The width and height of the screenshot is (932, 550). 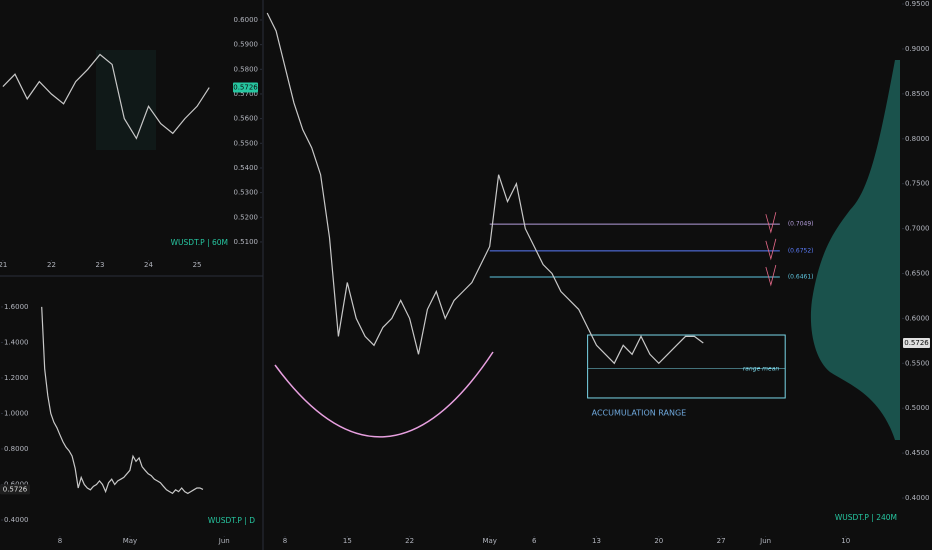 What do you see at coordinates (246, 193) in the screenshot?
I see `y-tick-label: 0.5300` at bounding box center [246, 193].